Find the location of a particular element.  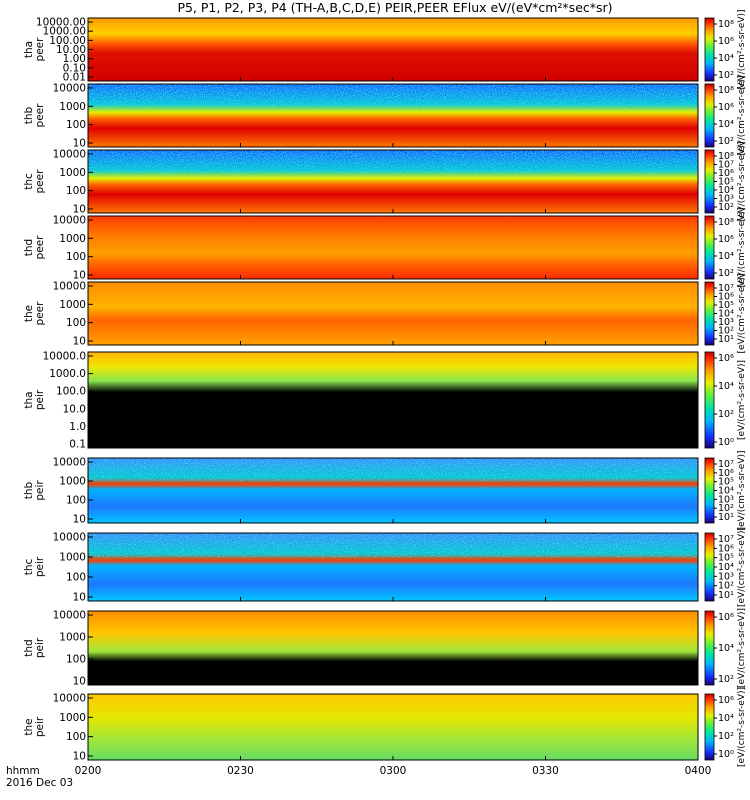

x-tick-label: 0200 is located at coordinates (88, 771).